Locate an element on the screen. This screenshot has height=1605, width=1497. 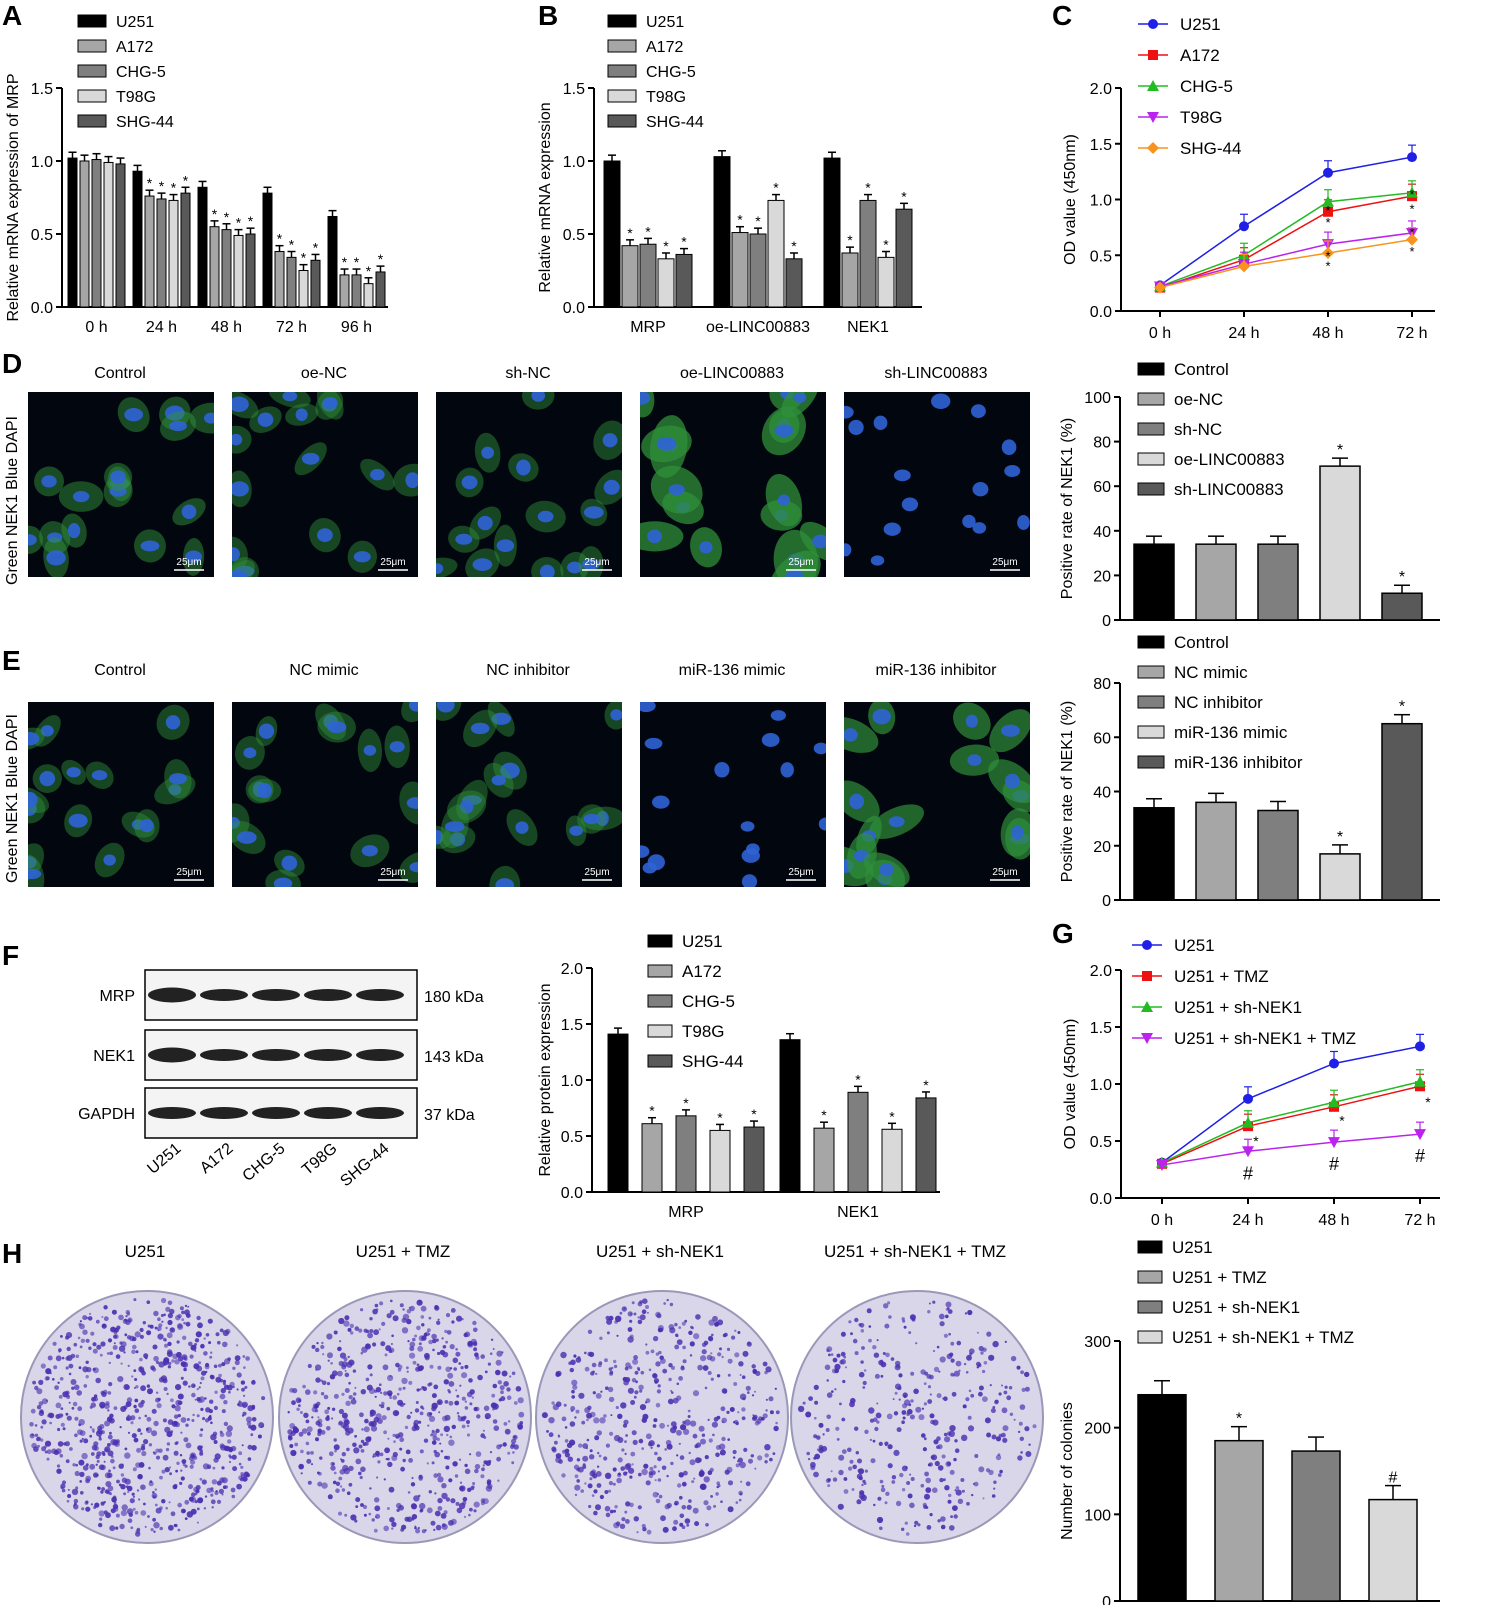
y-tick-label: 0.5 is located at coordinates (572, 1137).